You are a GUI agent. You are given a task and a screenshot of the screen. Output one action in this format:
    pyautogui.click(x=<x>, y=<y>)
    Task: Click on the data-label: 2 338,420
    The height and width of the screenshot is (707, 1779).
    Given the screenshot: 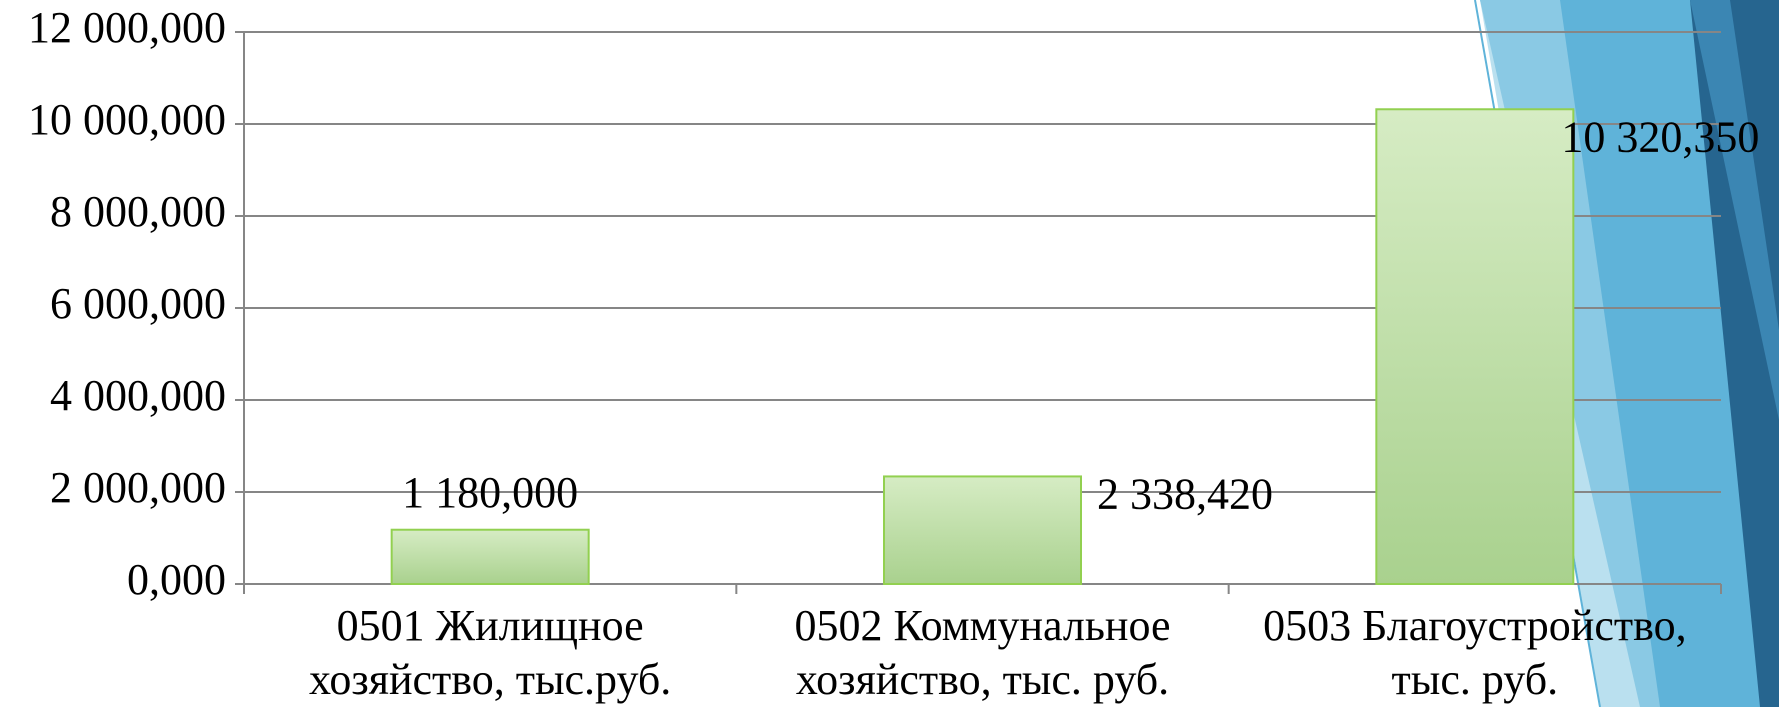 What is the action you would take?
    pyautogui.click(x=1185, y=494)
    